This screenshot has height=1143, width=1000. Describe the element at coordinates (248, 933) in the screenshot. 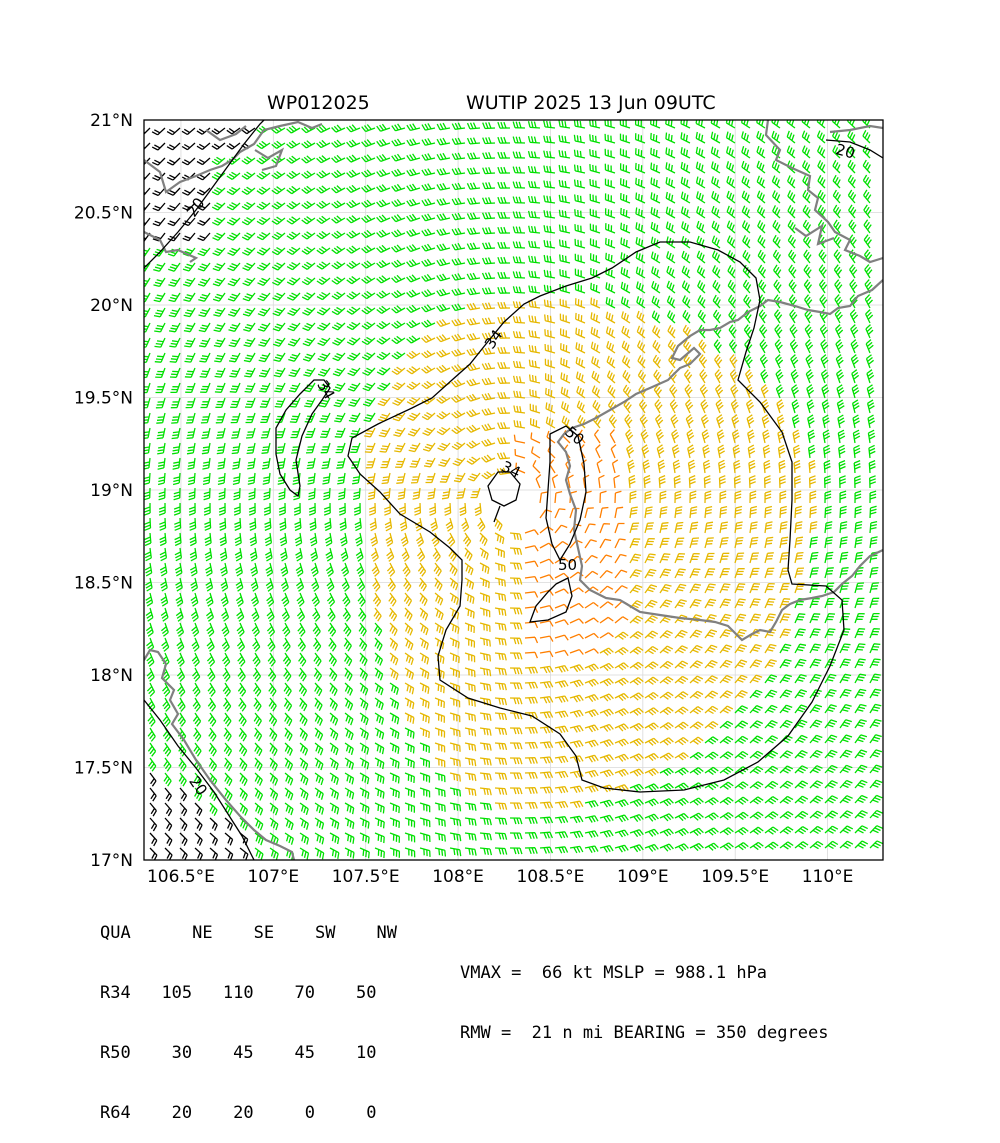

I see `table-header: QUA NE SE SW NW` at that location.